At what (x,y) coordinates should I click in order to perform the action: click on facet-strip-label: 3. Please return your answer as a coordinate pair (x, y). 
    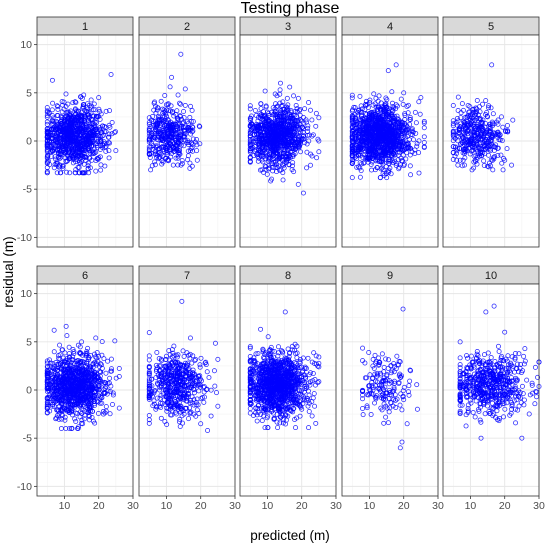
    Looking at the image, I should click on (288, 27).